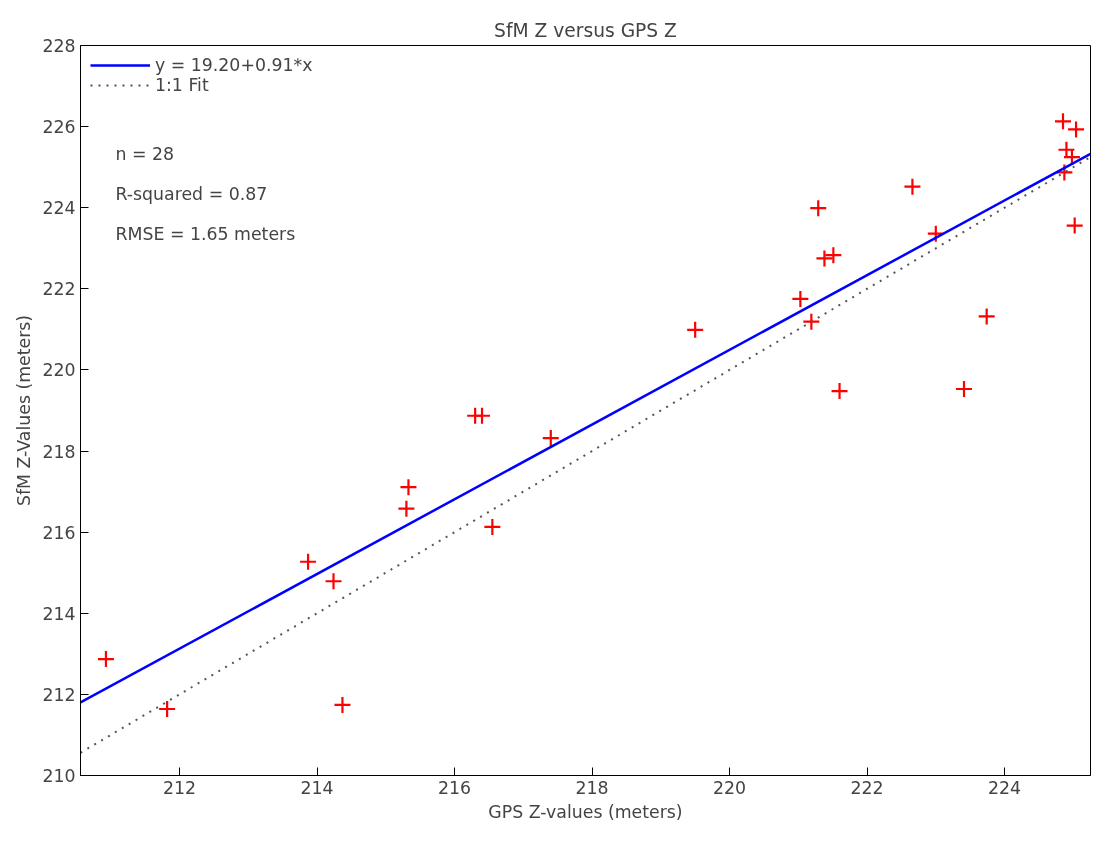  Describe the element at coordinates (59, 451) in the screenshot. I see `y-tick-label: 218` at that location.